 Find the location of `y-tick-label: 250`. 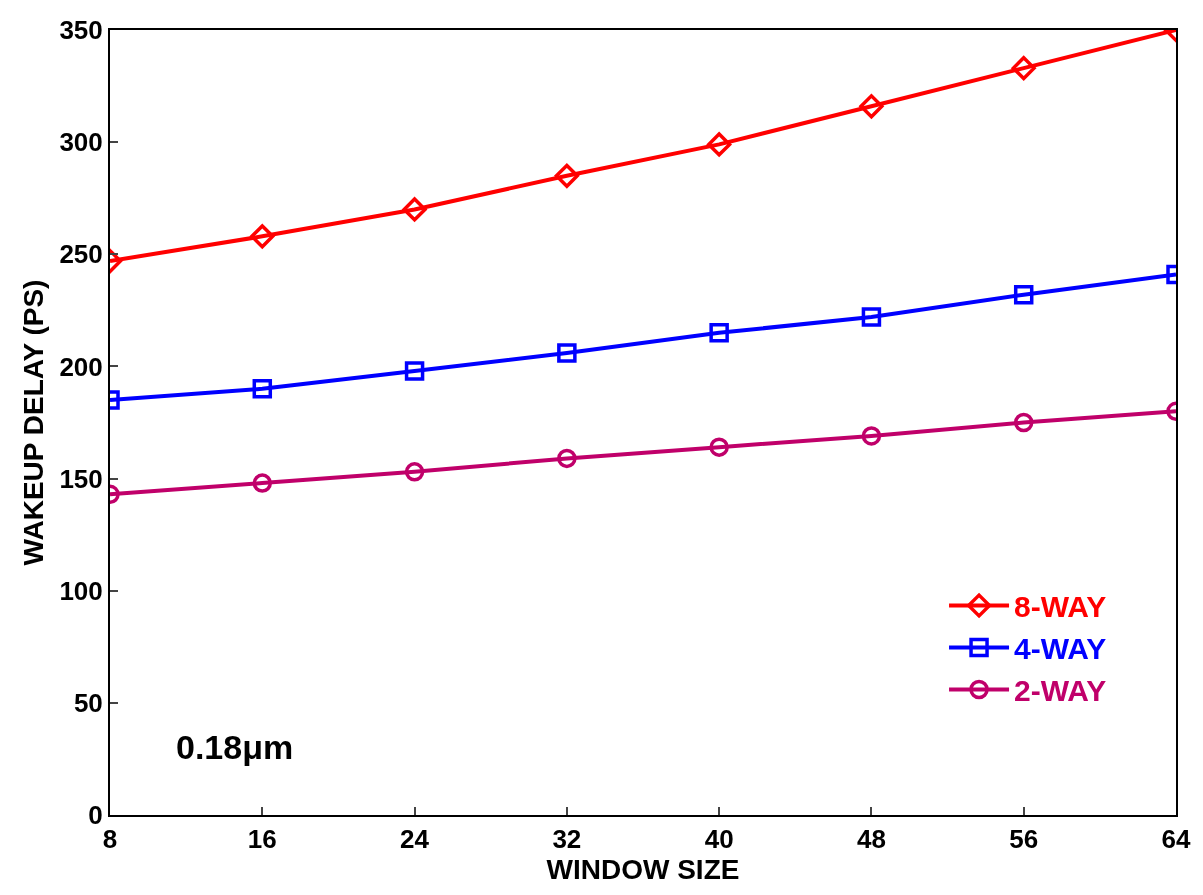

y-tick-label: 250 is located at coordinates (81, 254).